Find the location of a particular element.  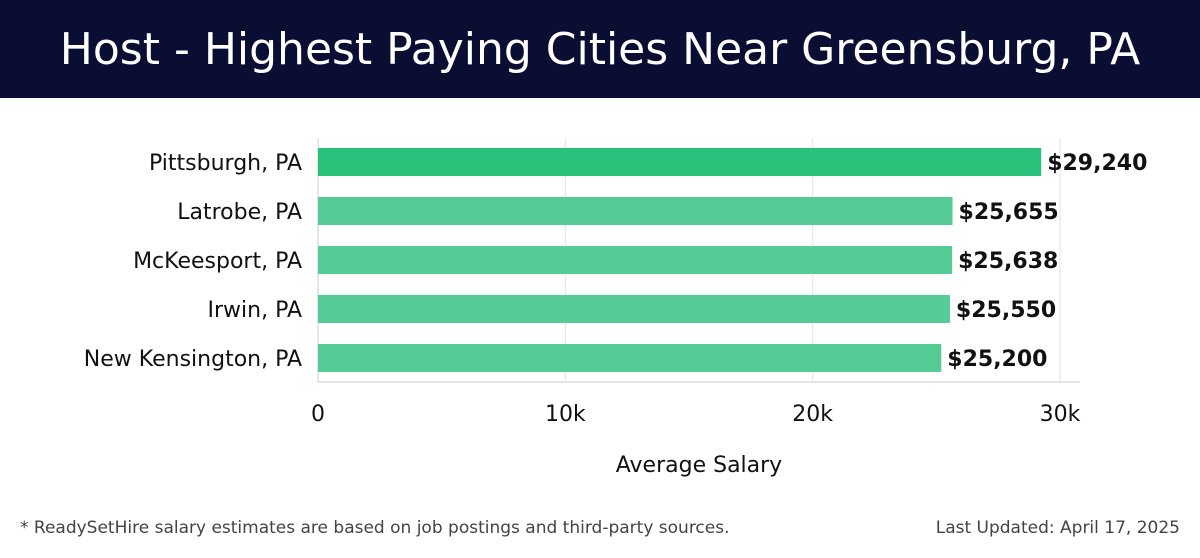

x-axis-title: Average Salary is located at coordinates (699, 465).